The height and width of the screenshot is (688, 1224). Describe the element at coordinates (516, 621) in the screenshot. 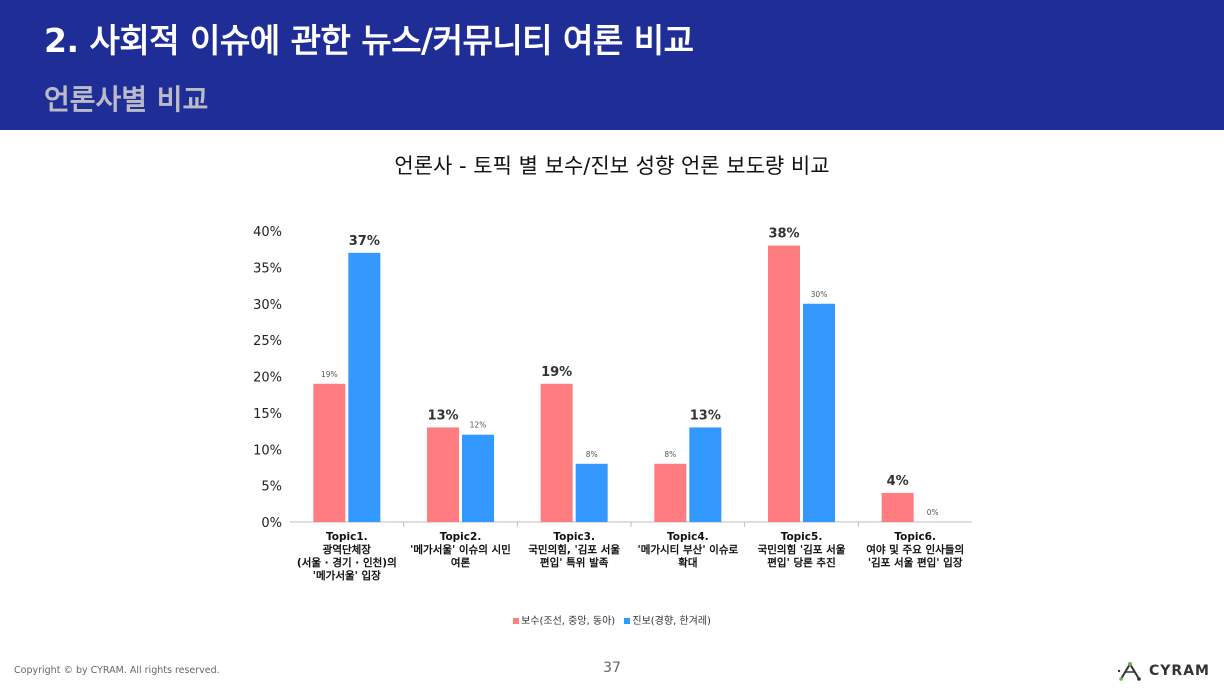

I see `legend-swatch-conservative` at that location.